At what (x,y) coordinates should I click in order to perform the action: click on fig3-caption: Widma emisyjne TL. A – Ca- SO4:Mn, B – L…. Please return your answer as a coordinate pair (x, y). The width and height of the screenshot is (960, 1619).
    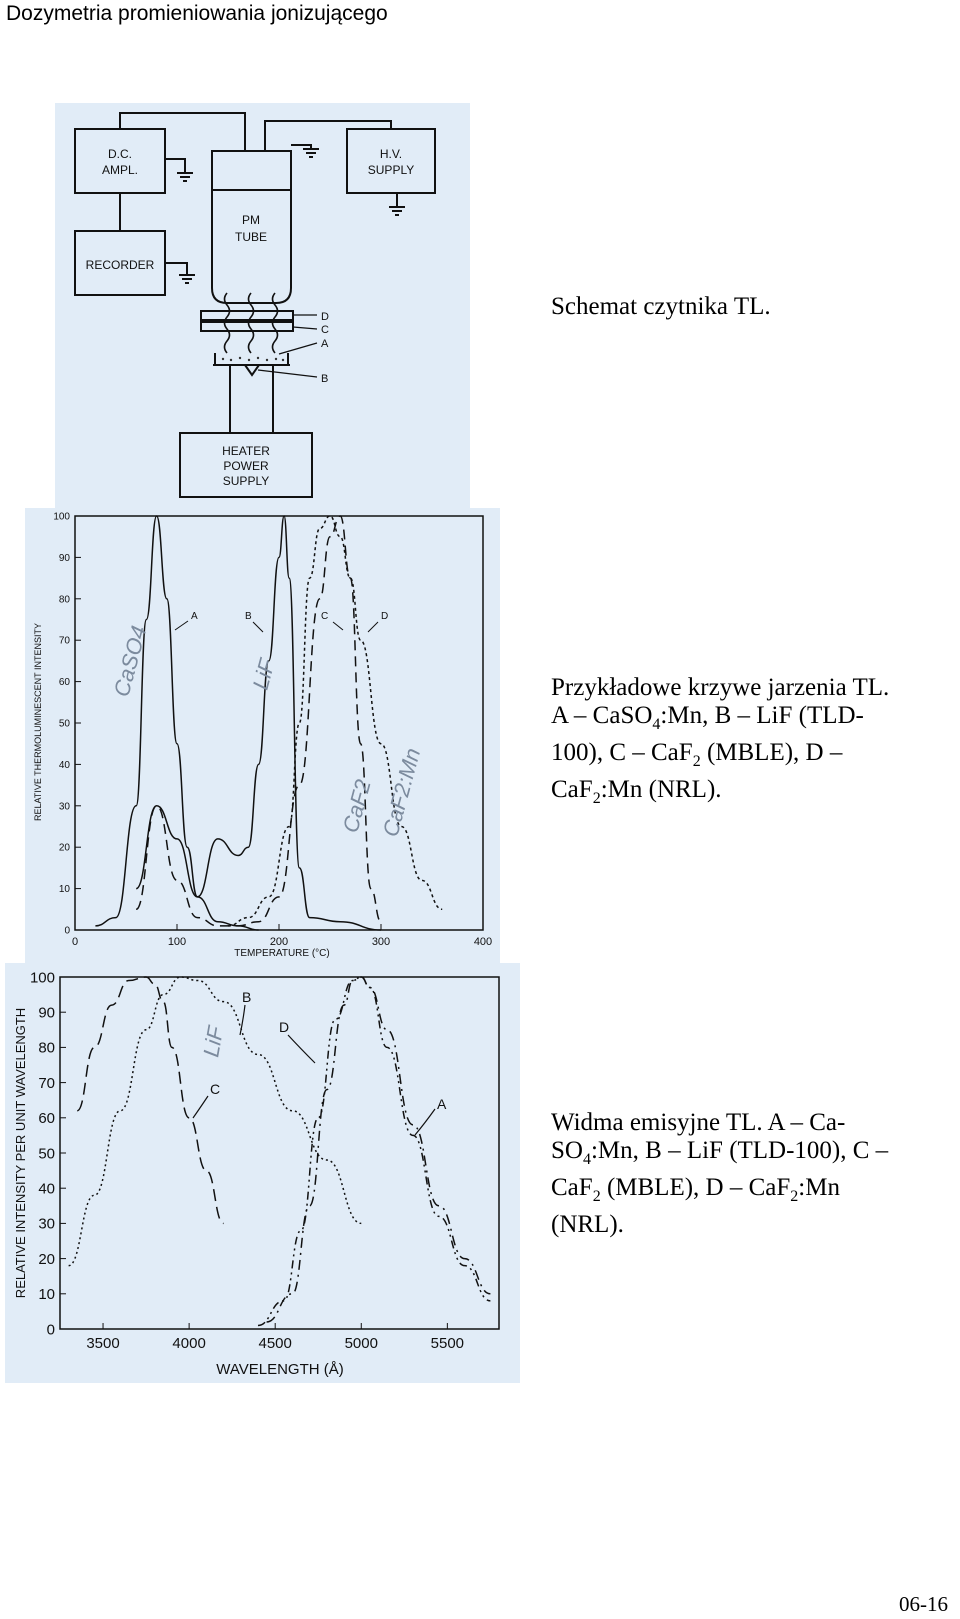
    Looking at the image, I should click on (720, 1173).